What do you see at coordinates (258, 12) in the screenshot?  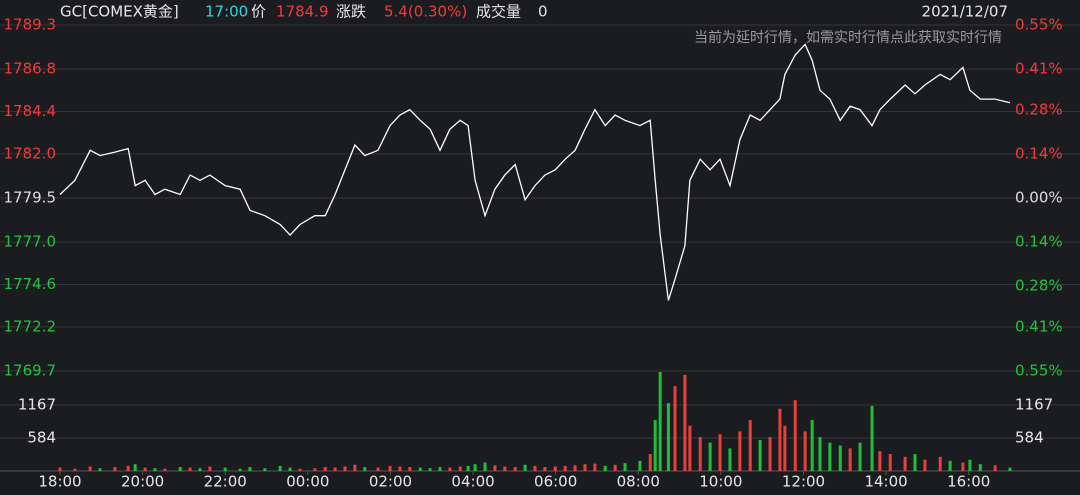 I see `price-label: 价` at bounding box center [258, 12].